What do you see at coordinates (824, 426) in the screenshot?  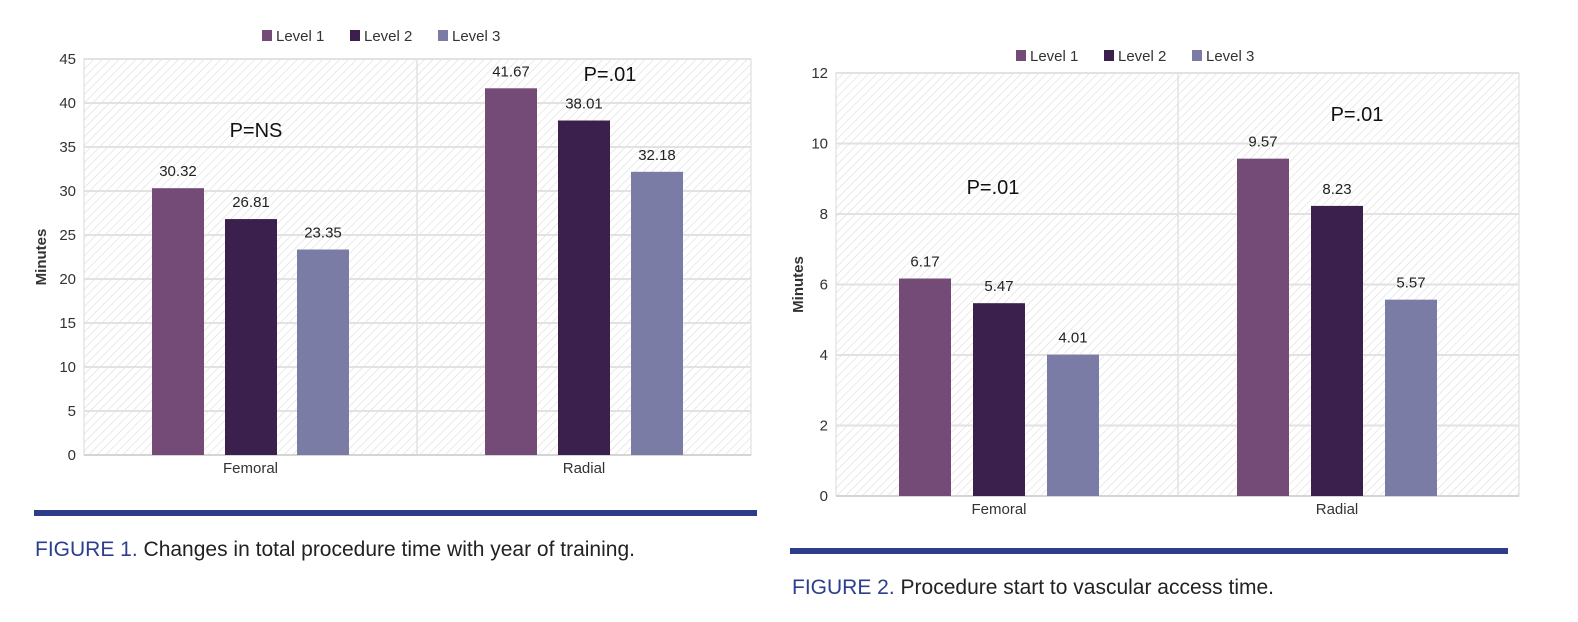 I see `y-tick-label: 2` at bounding box center [824, 426].